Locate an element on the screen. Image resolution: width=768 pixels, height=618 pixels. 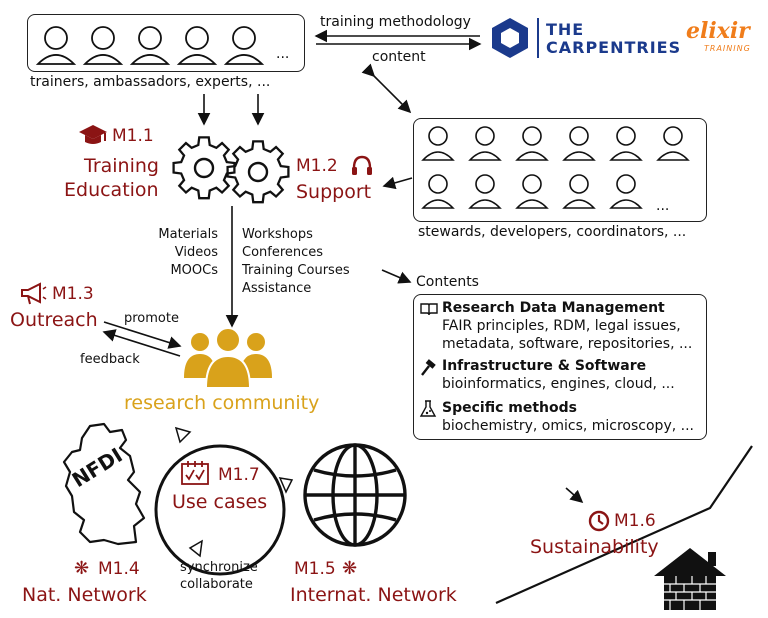
contents-heading-rdm: Research Data Management is located at coordinates (553, 308).